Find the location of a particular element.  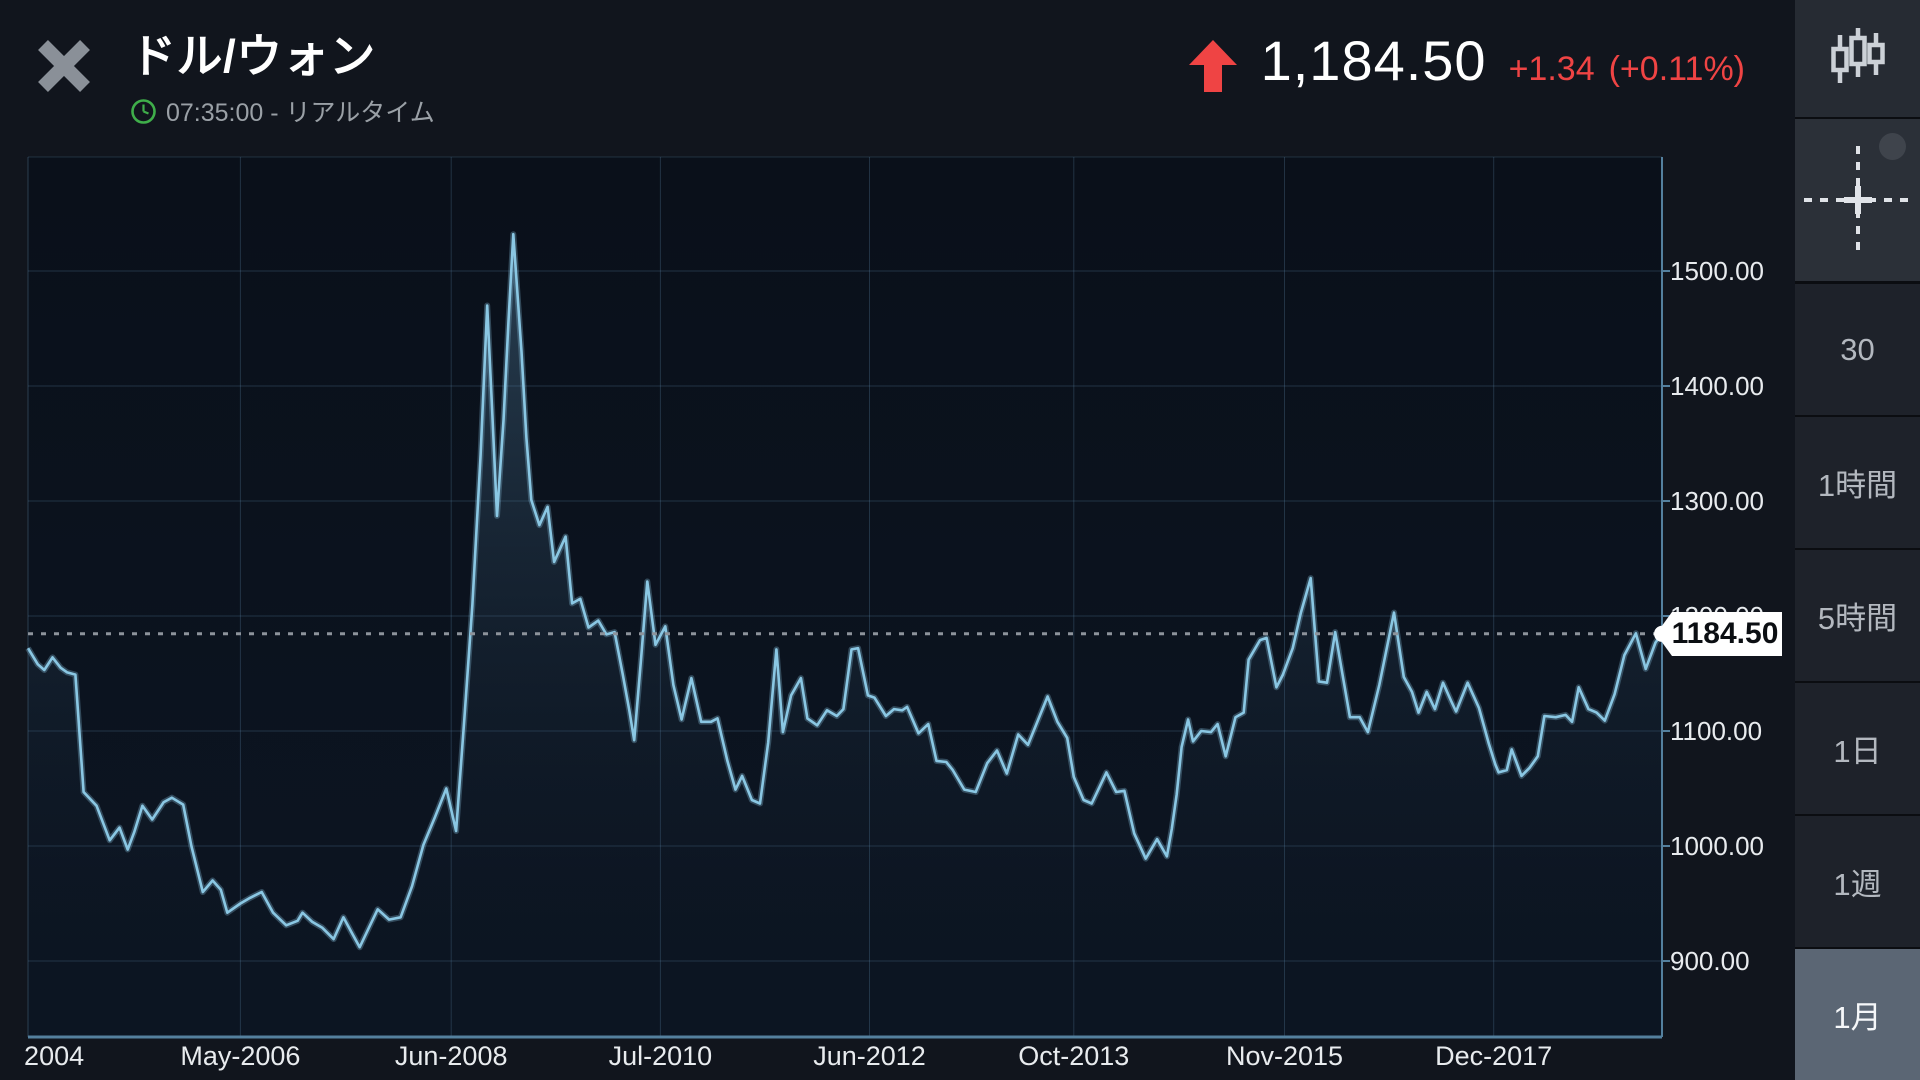

x-axis-label: Nov-2015 is located at coordinates (1284, 1056).